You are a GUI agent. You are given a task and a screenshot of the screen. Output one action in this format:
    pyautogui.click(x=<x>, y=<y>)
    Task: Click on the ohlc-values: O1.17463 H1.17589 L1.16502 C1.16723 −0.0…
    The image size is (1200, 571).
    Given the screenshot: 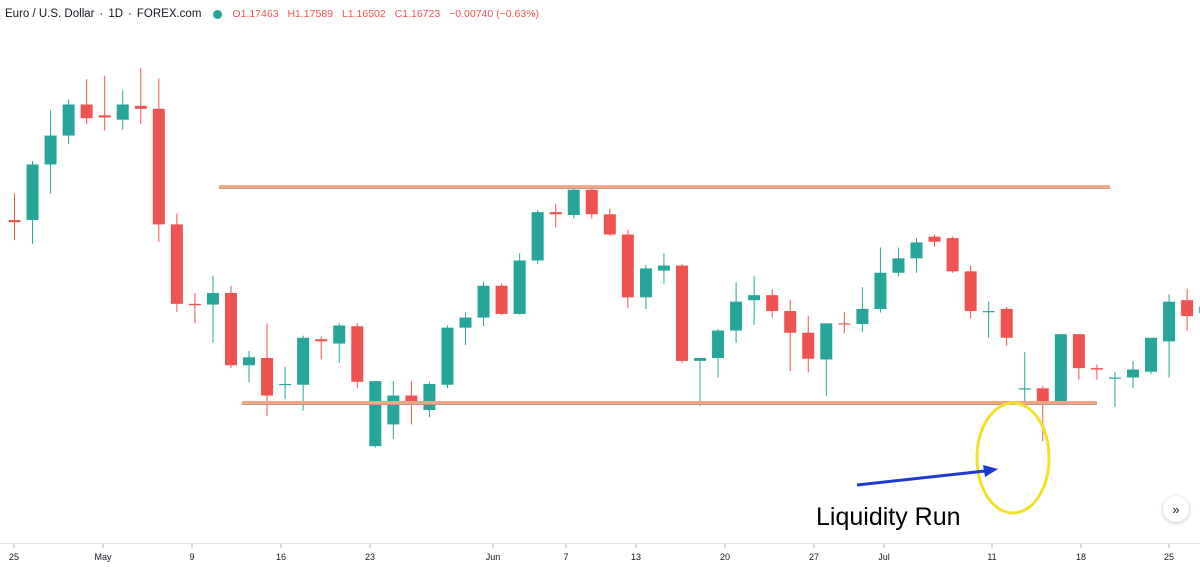 What is the action you would take?
    pyautogui.click(x=385, y=14)
    